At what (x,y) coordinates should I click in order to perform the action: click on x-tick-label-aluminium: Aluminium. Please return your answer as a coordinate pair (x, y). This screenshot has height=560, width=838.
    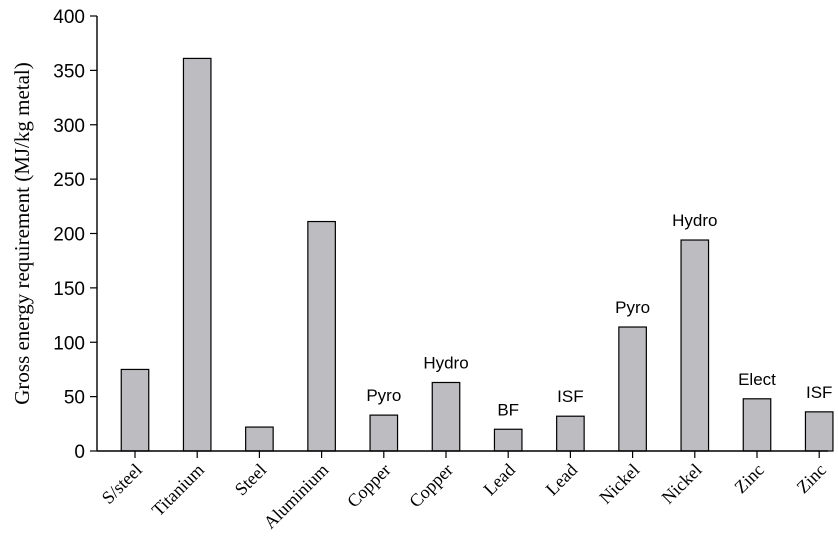
    Looking at the image, I should click on (296, 496).